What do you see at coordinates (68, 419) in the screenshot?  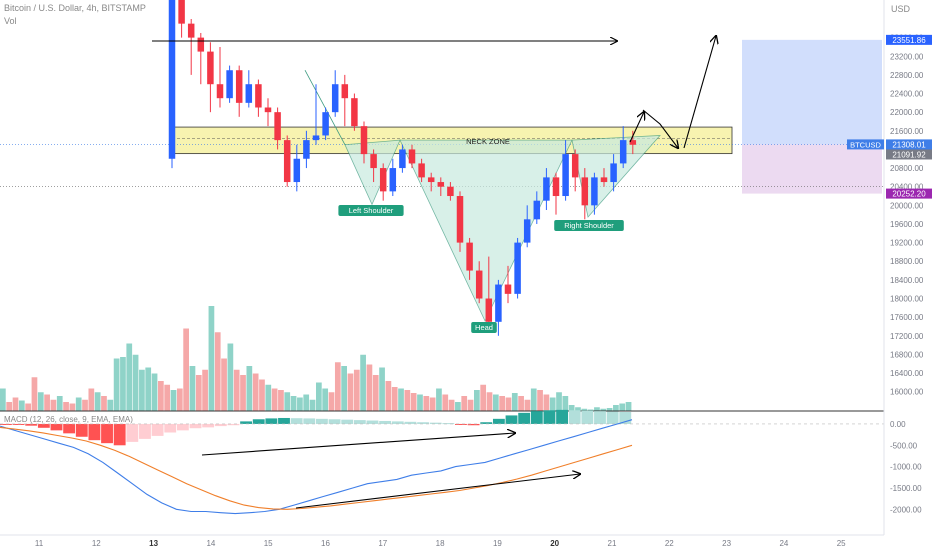 I see `macd-label: MACD (12, 26, close, 9, EMA, EMA)` at bounding box center [68, 419].